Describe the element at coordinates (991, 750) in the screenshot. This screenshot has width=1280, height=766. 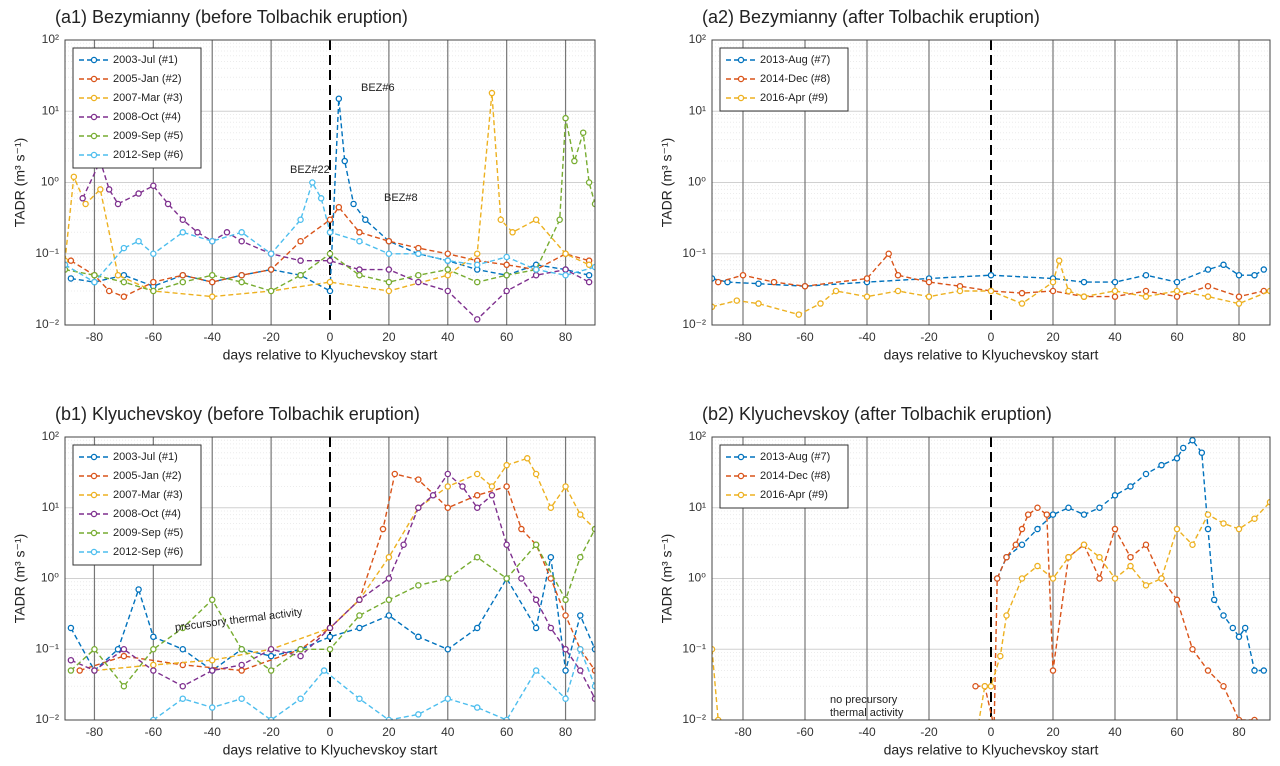
I see `x-axis-label: days relative to Klyuchevskoy start` at that location.